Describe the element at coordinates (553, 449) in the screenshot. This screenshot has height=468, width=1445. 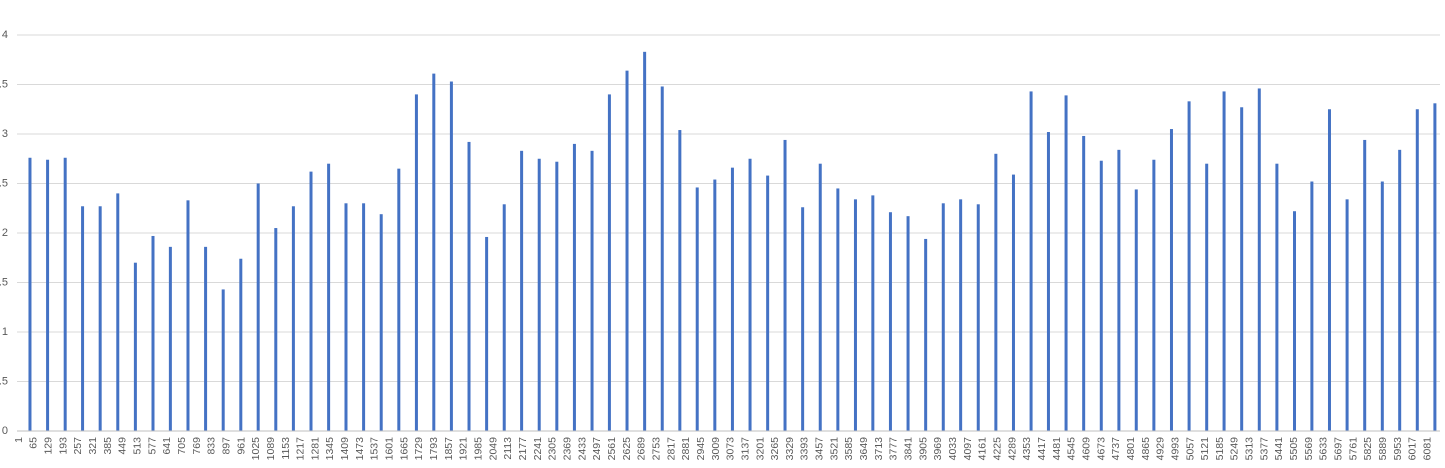
I see `x-tick-label: 2305` at that location.